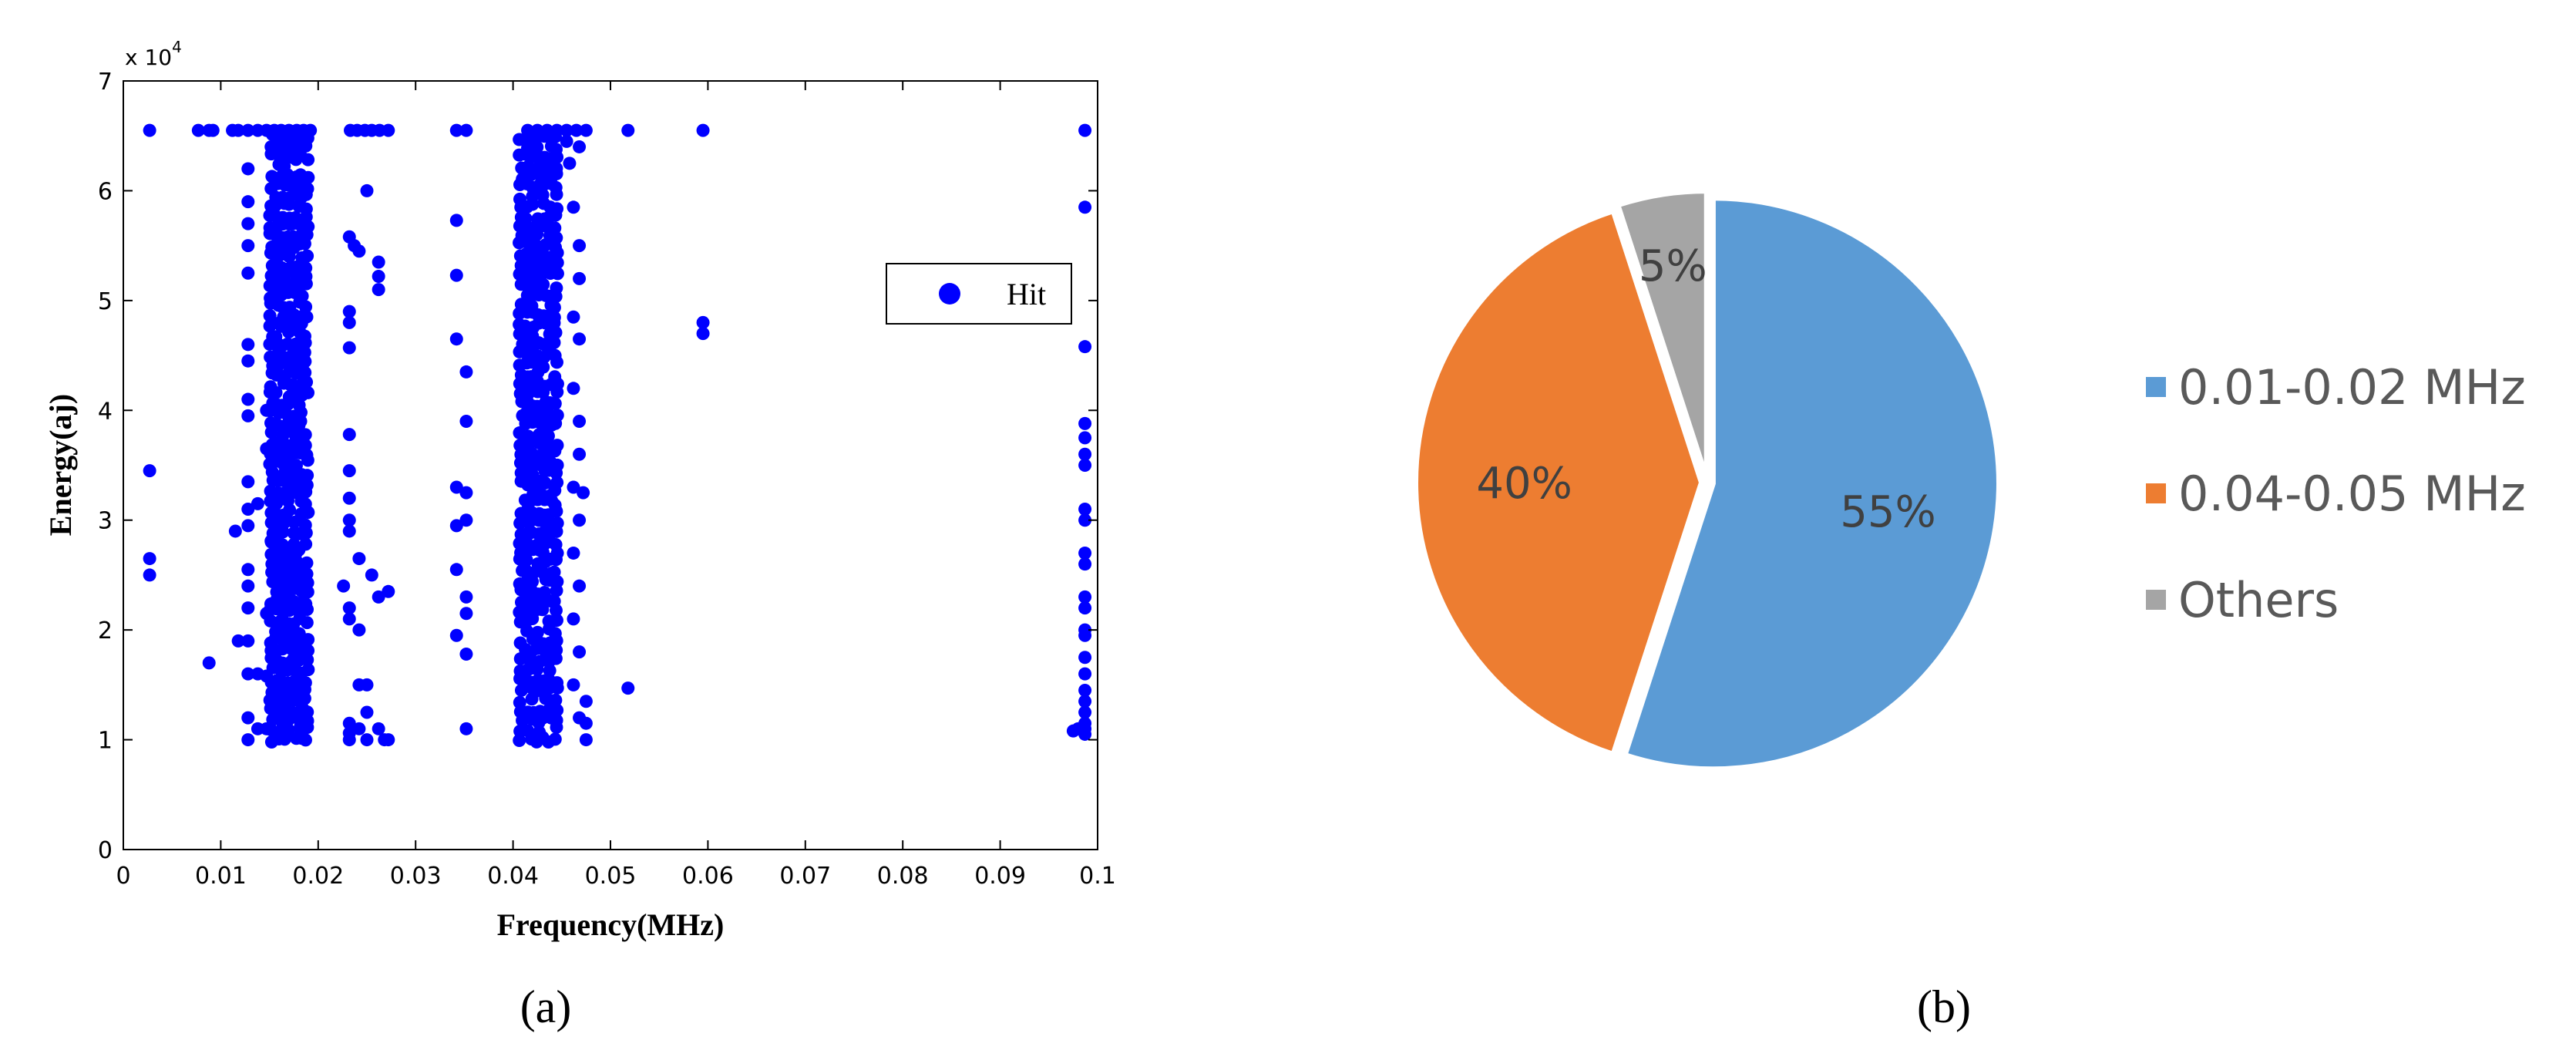  What do you see at coordinates (611, 877) in the screenshot?
I see `x-tick-label: 0.05` at bounding box center [611, 877].